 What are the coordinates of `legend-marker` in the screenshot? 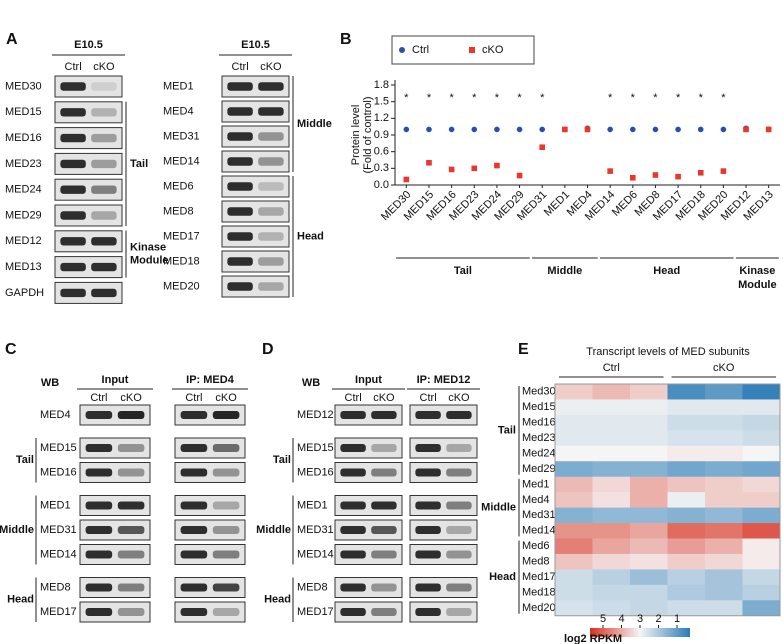 It's located at (402, 50).